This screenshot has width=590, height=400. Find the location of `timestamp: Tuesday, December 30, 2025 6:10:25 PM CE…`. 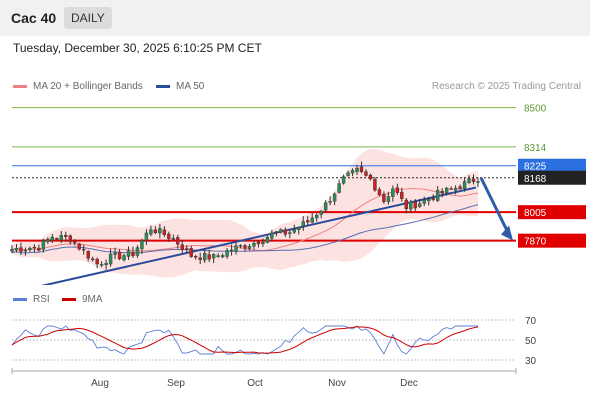

timestamp: Tuesday, December 30, 2025 6:10:25 PM CE… is located at coordinates (137, 48).